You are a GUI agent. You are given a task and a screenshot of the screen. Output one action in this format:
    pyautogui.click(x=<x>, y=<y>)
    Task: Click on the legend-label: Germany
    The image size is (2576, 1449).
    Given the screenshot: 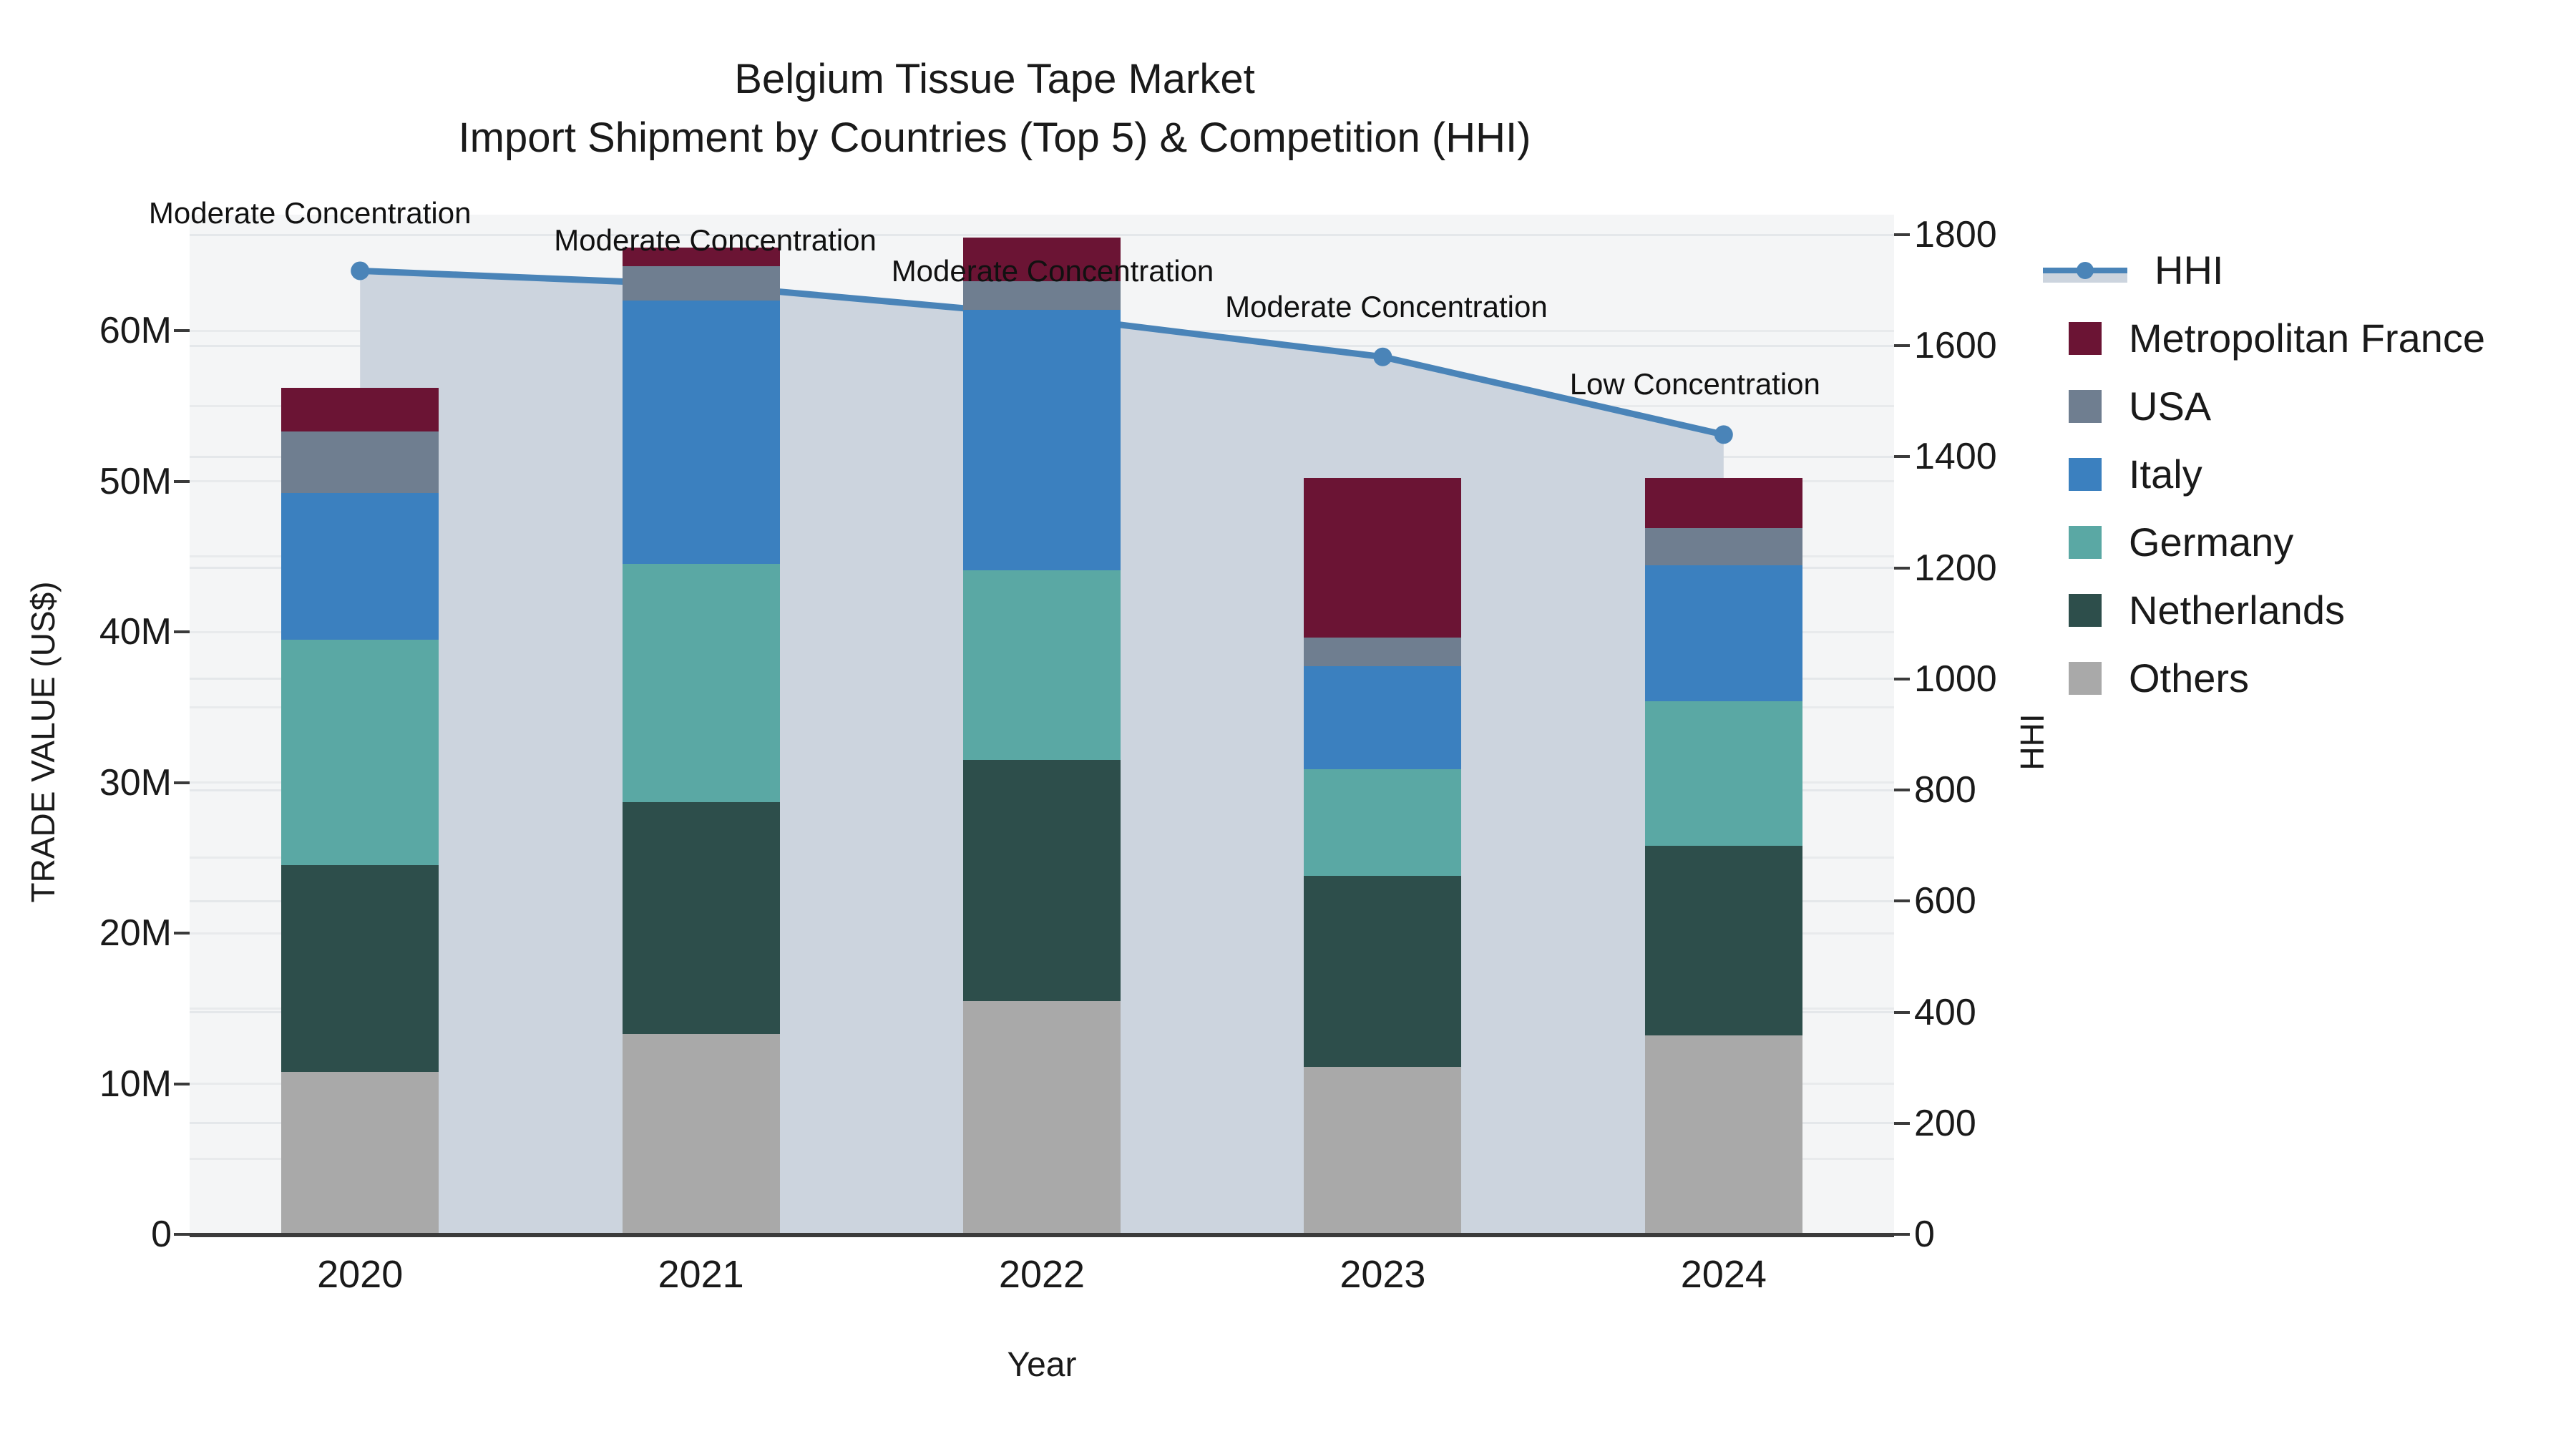 What is the action you would take?
    pyautogui.click(x=2211, y=542)
    